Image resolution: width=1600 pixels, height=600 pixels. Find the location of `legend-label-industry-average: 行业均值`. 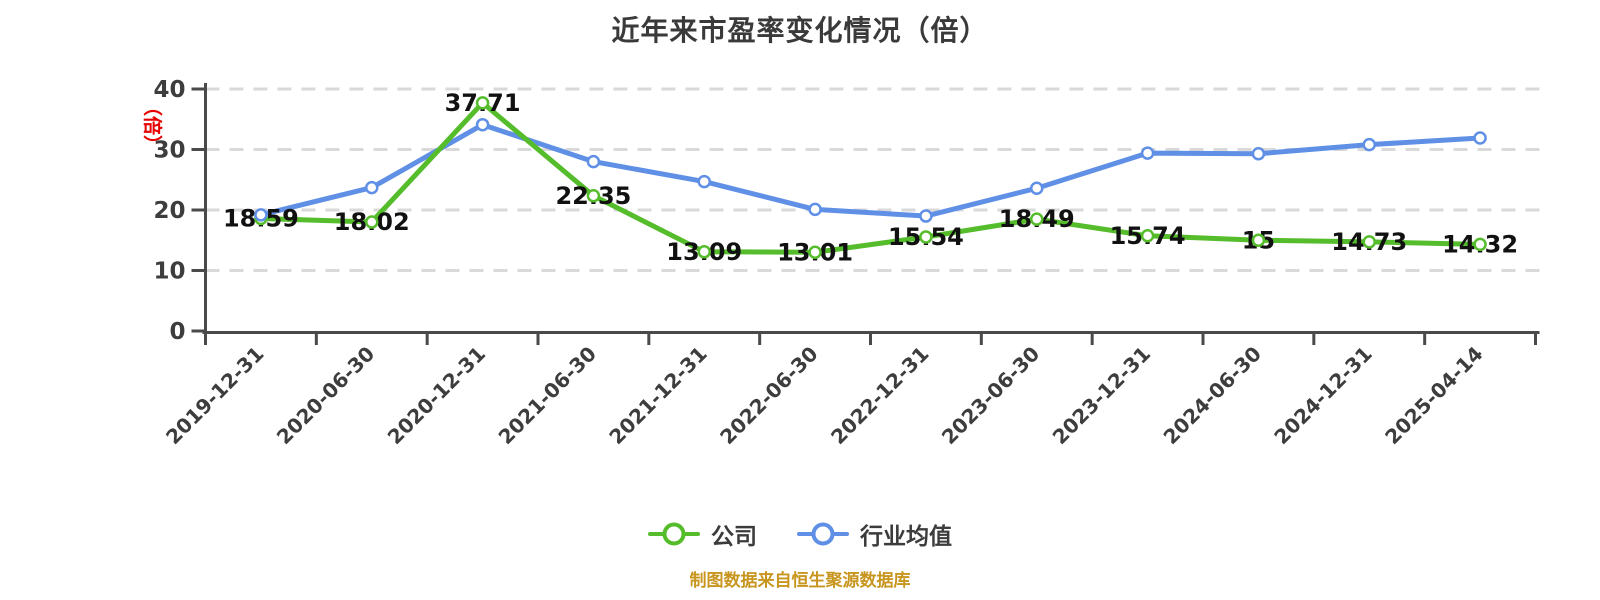

legend-label-industry-average: 行业均值 is located at coordinates (906, 537).